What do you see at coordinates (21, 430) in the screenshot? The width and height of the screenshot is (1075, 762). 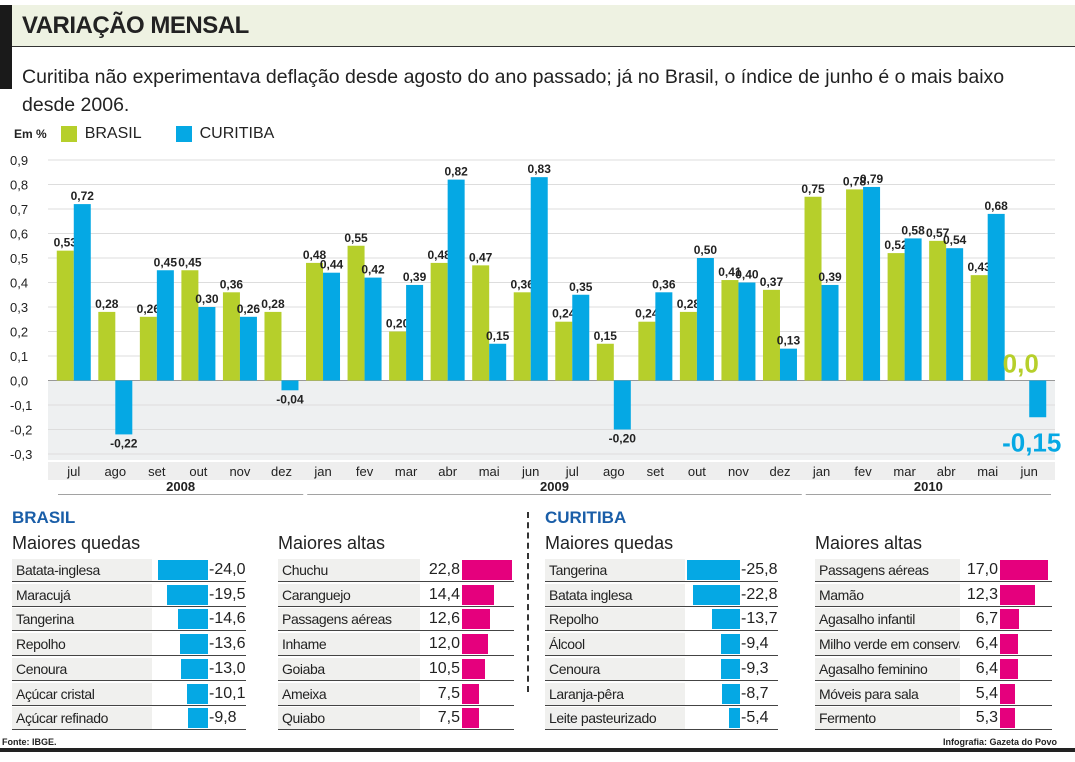 I see `y-tick-label: -0,2` at bounding box center [21, 430].